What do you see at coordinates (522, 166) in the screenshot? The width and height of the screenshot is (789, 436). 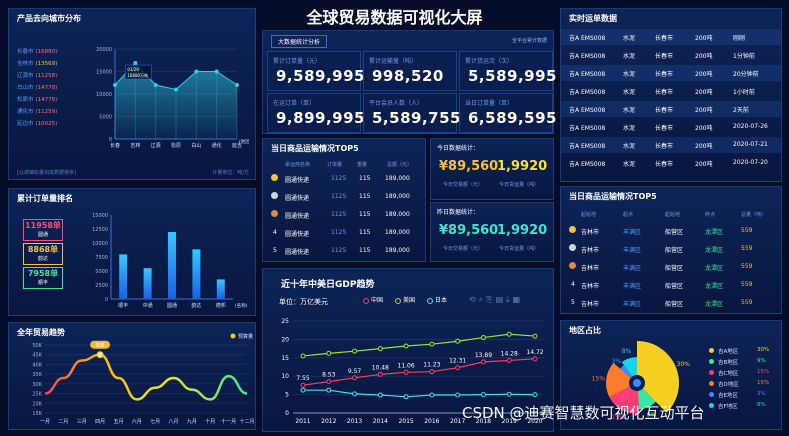 I see `today-volume: 1,9920` at bounding box center [522, 166].